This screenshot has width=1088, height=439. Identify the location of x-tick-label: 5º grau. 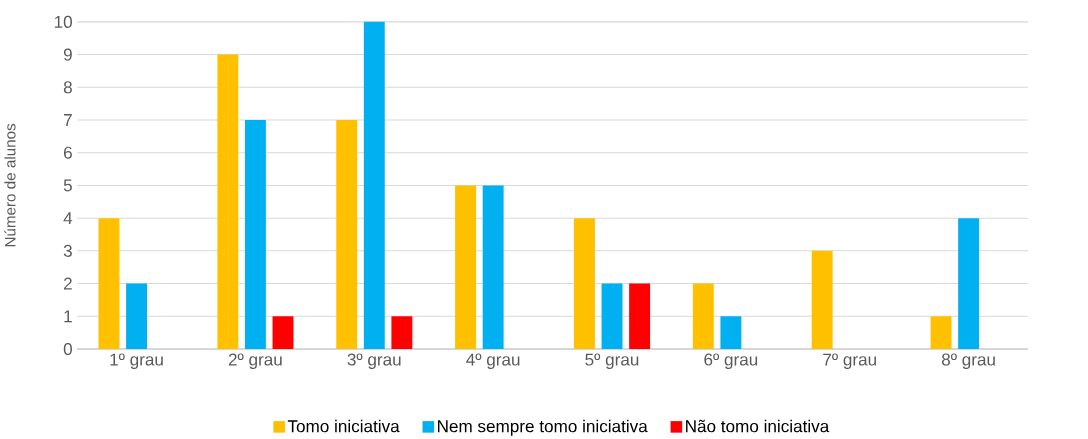
(612, 361).